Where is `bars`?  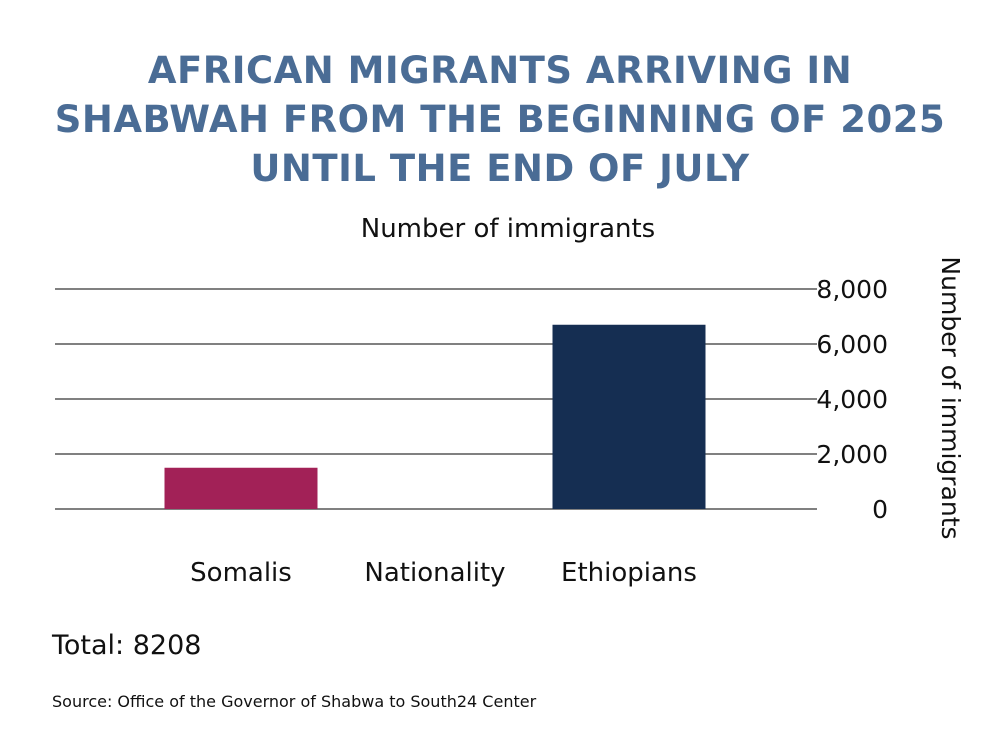
bars is located at coordinates (435, 416).